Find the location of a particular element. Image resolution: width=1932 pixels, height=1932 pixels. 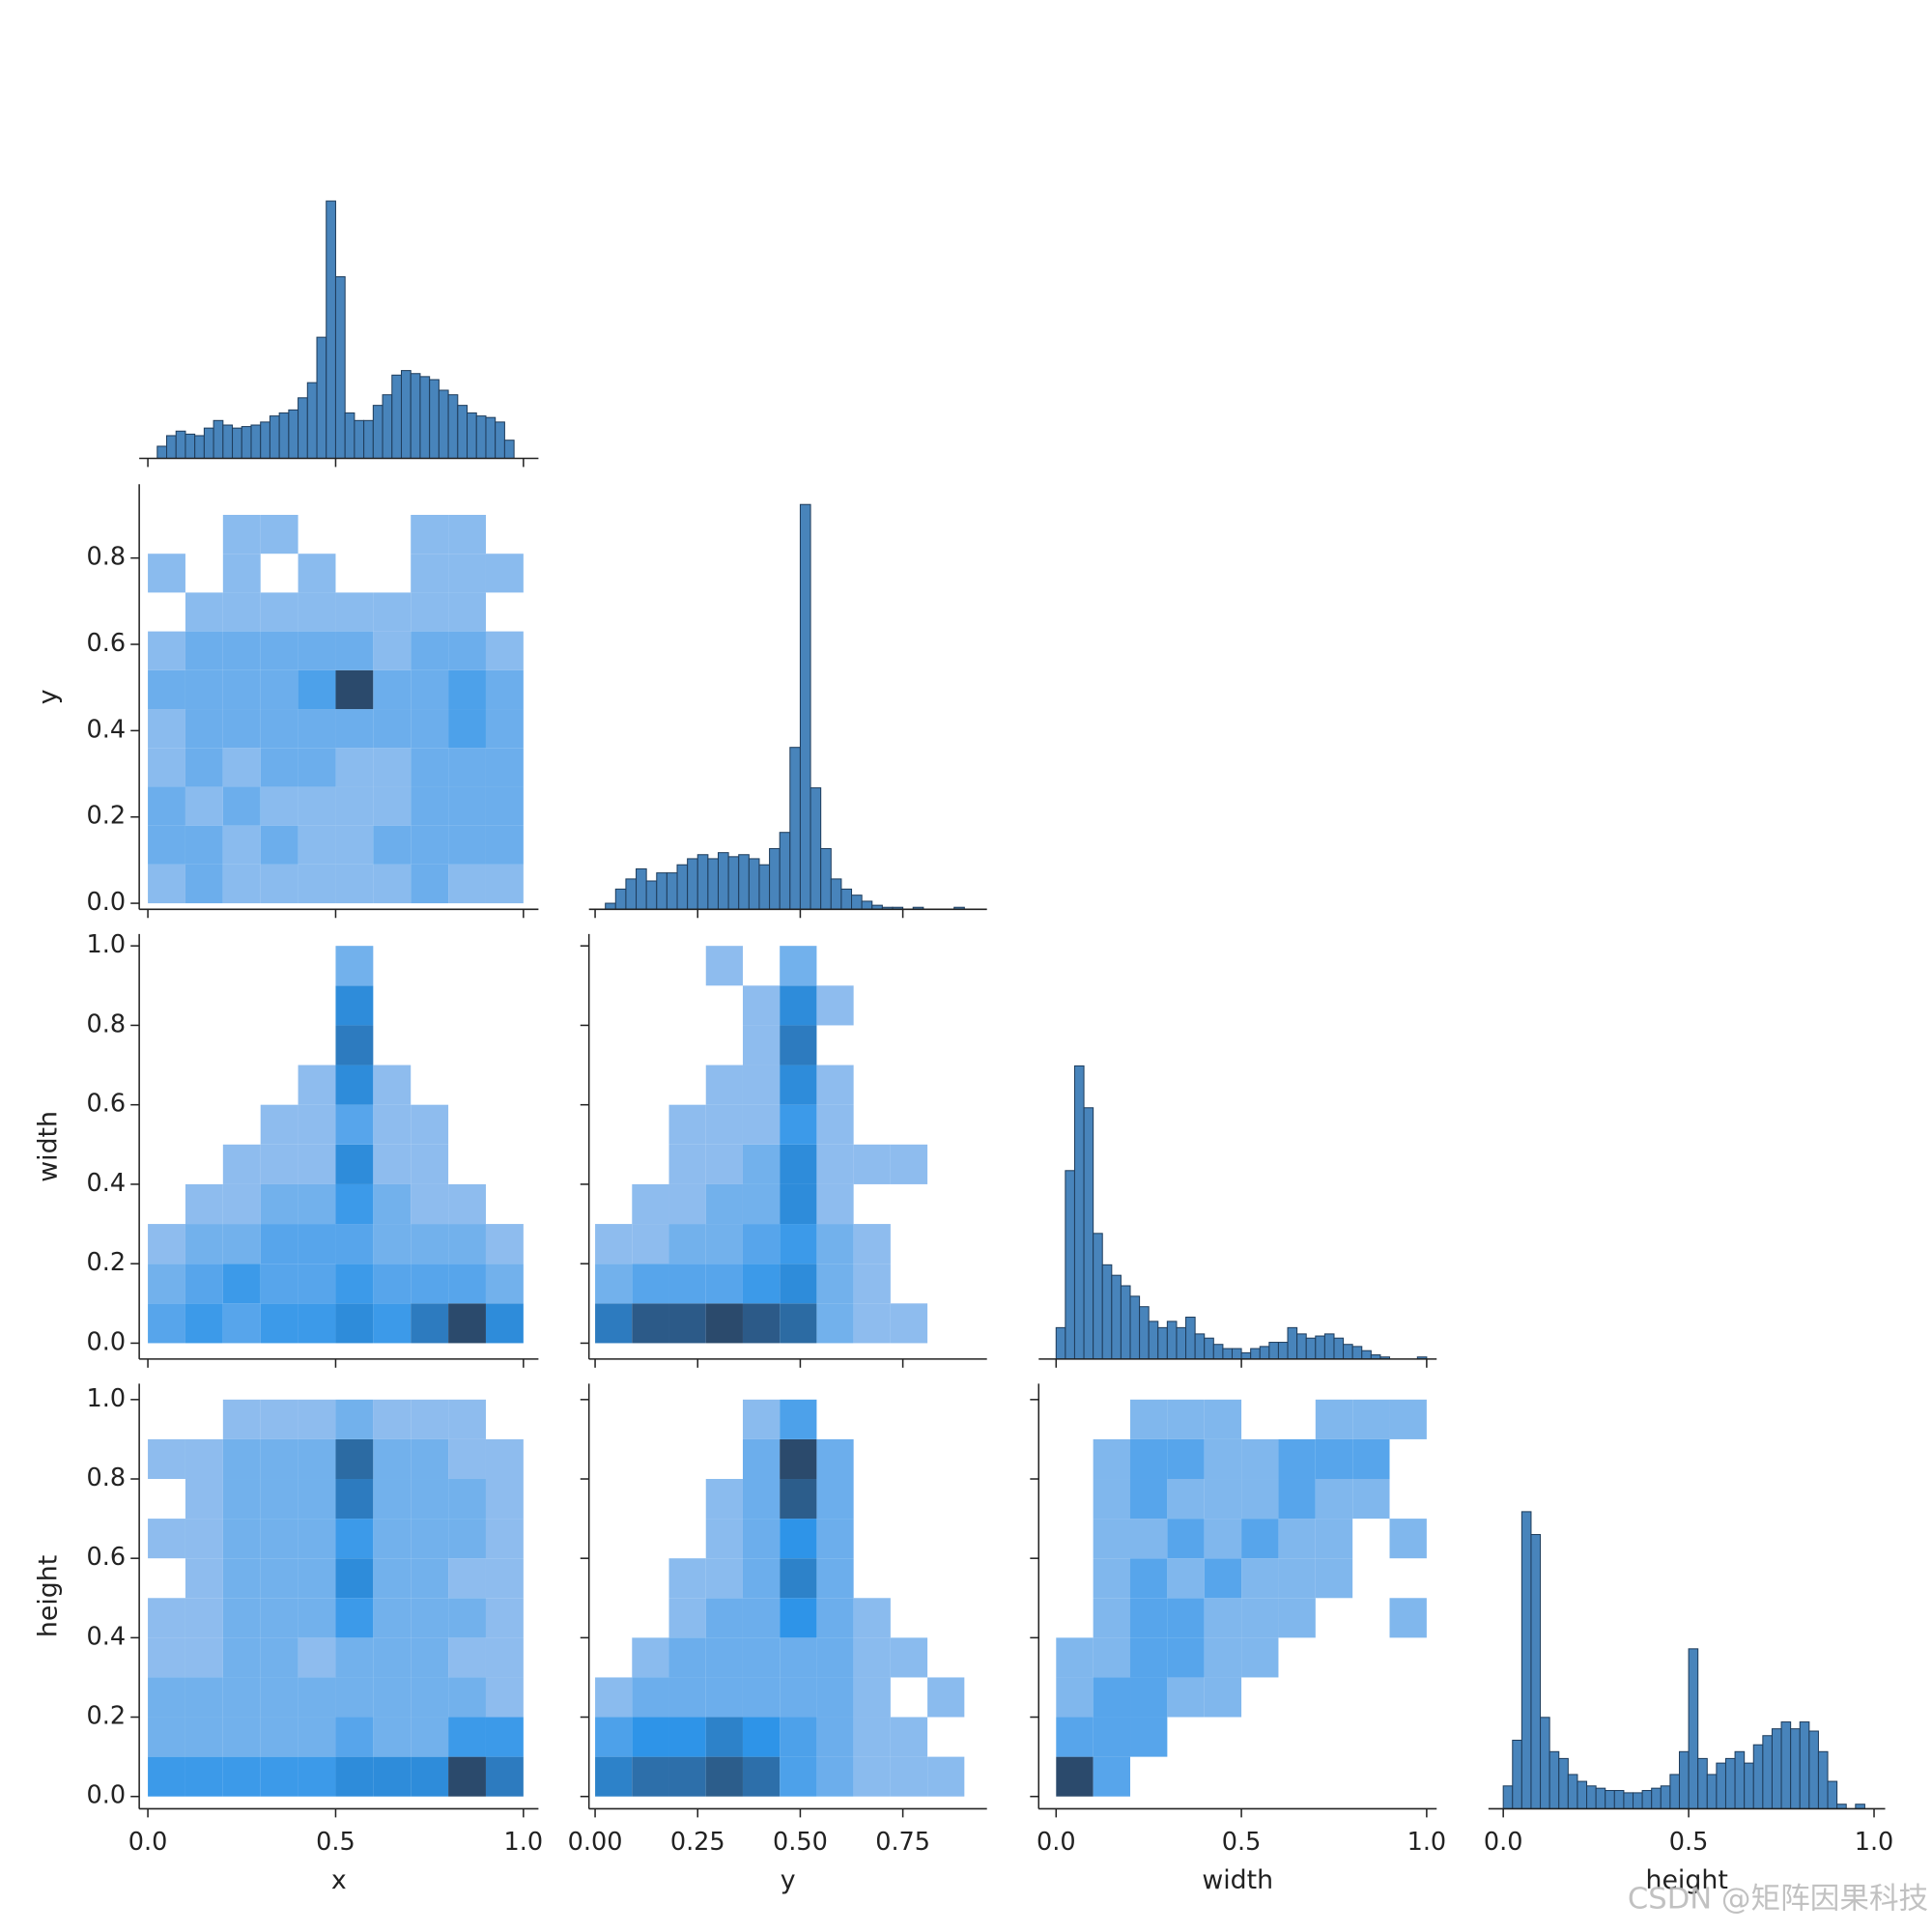

x-axis-label: y is located at coordinates (788, 1880).